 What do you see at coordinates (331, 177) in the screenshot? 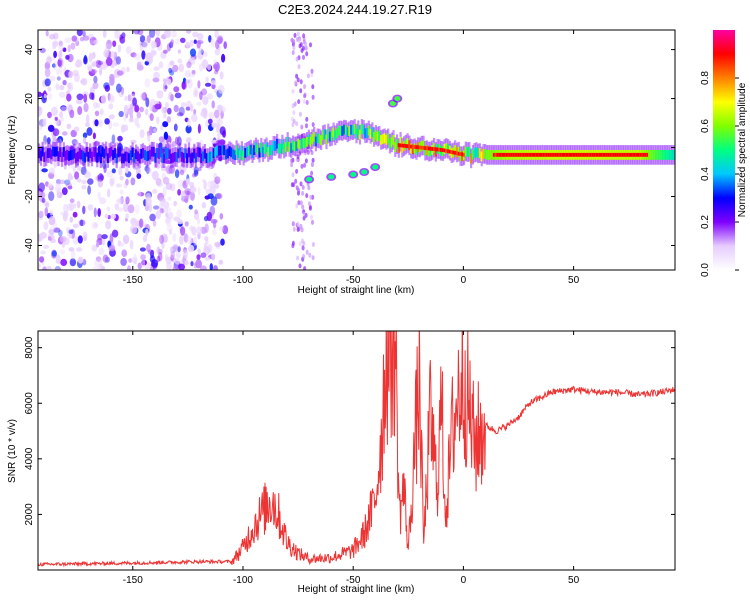
I see `feature-blob` at bounding box center [331, 177].